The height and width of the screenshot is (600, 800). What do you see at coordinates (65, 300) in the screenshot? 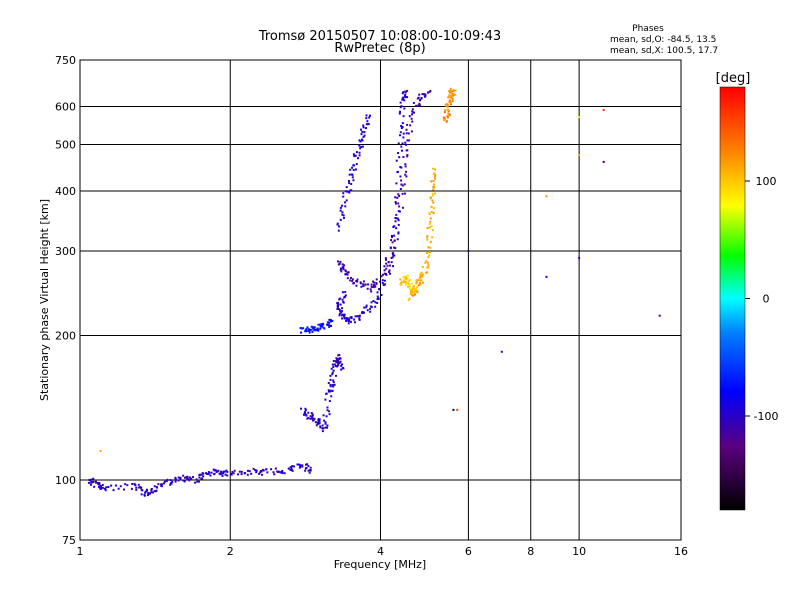
I see `y-axis-ticks: 75 100 200 300 400 500 600 750` at bounding box center [65, 300].